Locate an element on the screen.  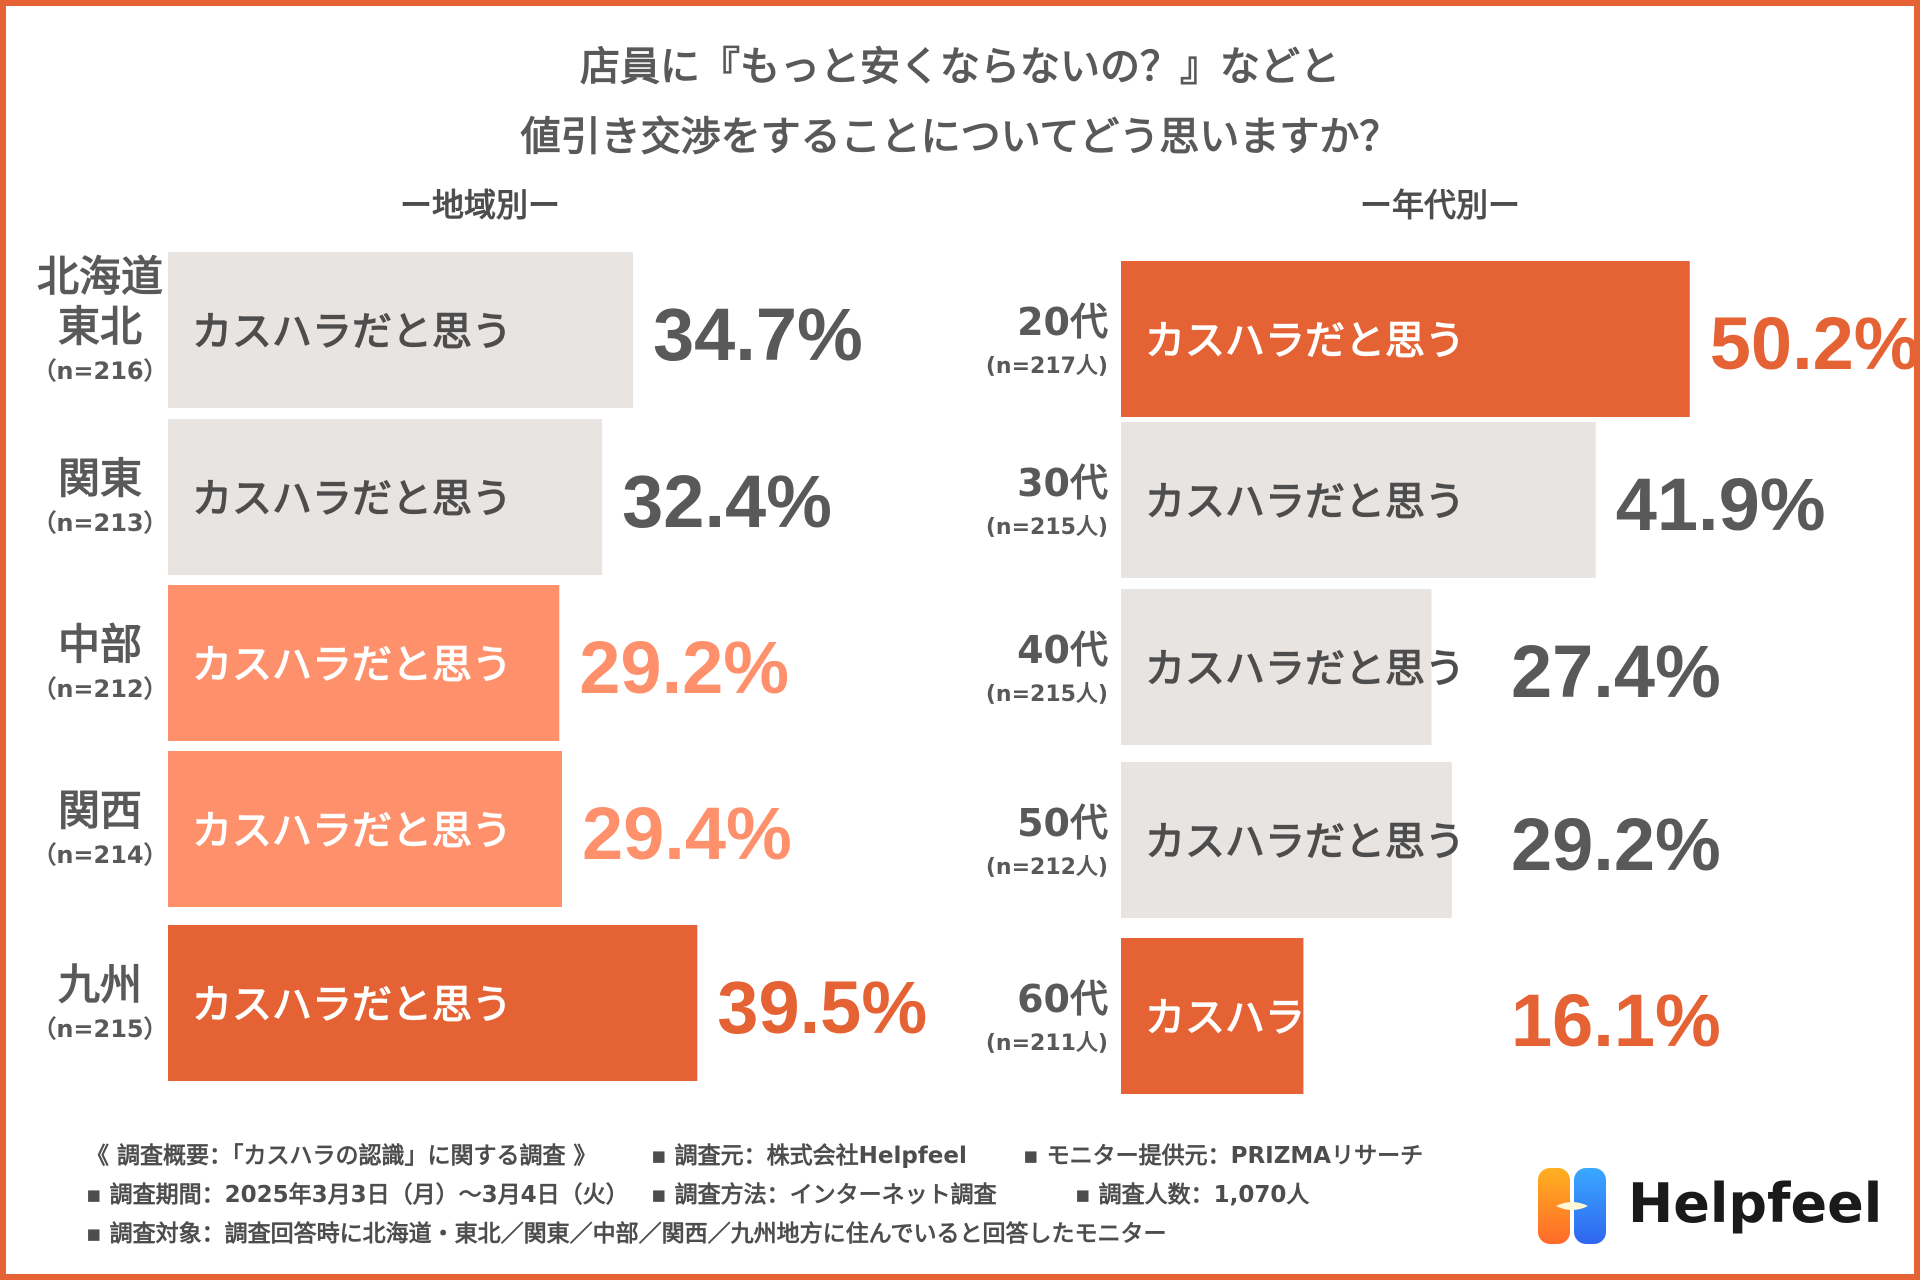
age-n-label-5: (n=211人) is located at coordinates (1047, 1043).